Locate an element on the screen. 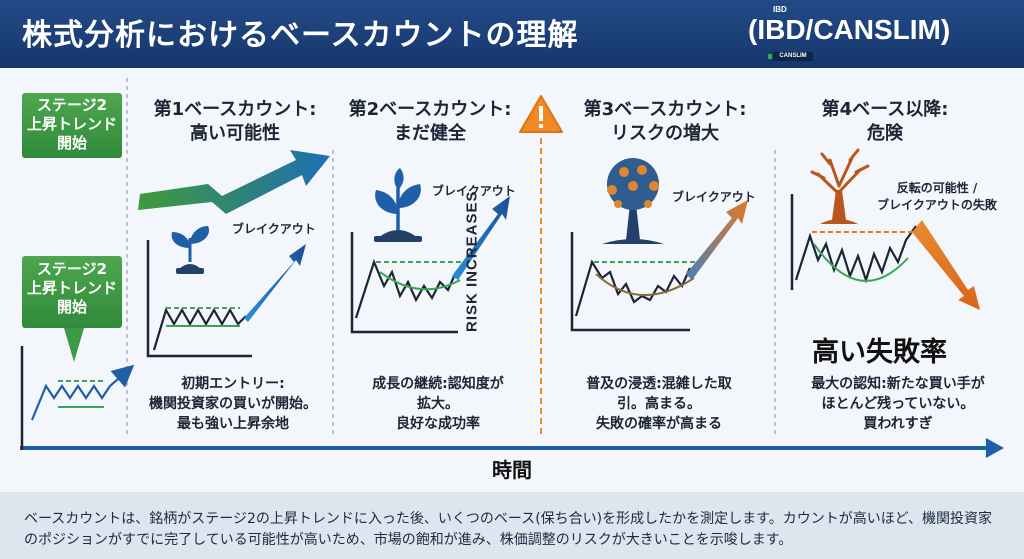 The height and width of the screenshot is (559, 1024). base4-chart is located at coordinates (885, 252).